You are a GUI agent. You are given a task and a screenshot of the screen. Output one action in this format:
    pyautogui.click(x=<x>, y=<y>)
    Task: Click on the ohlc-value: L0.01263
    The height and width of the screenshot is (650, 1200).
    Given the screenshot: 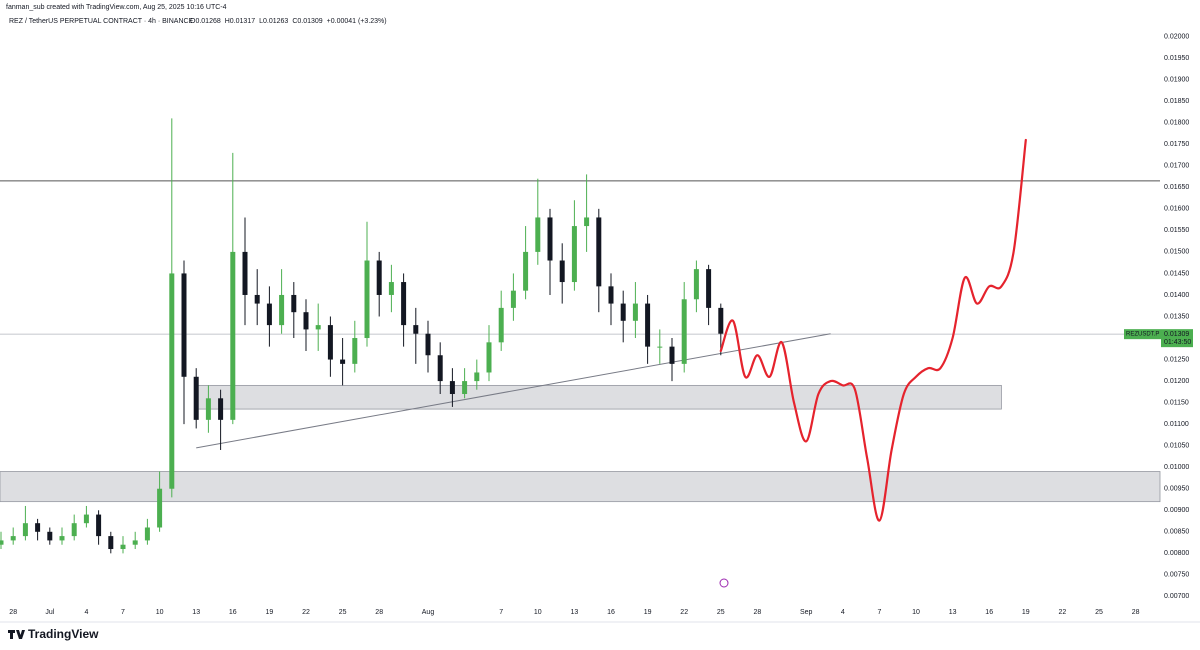 What is the action you would take?
    pyautogui.click(x=273, y=21)
    